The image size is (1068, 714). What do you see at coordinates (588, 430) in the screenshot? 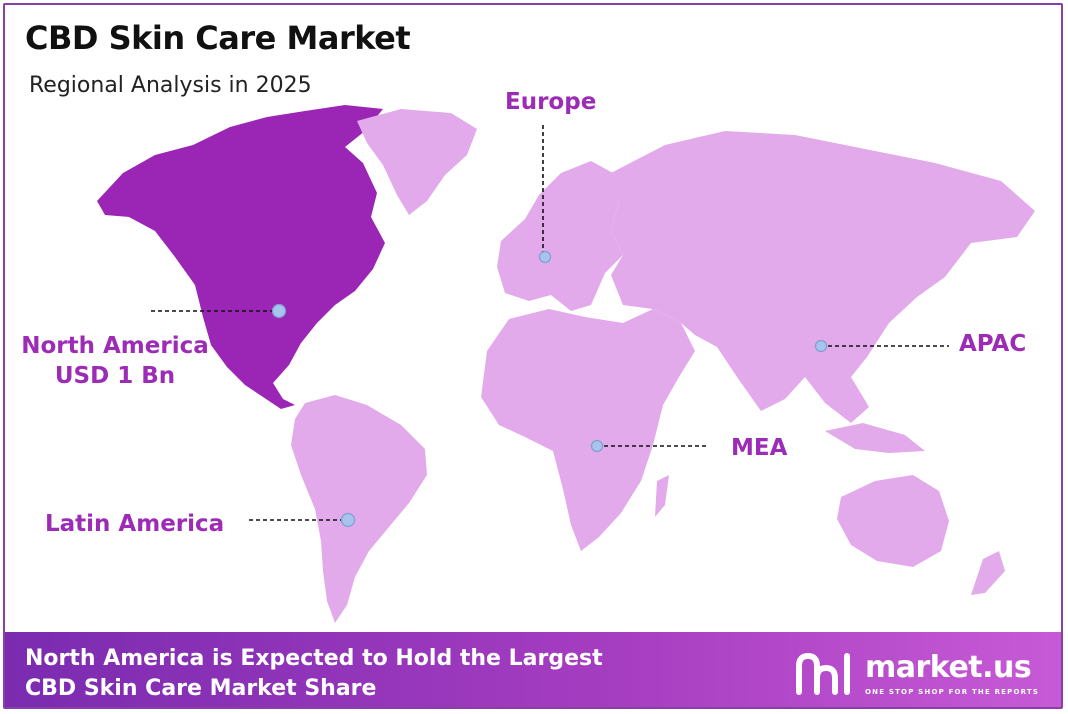
I see `region-mea` at bounding box center [588, 430].